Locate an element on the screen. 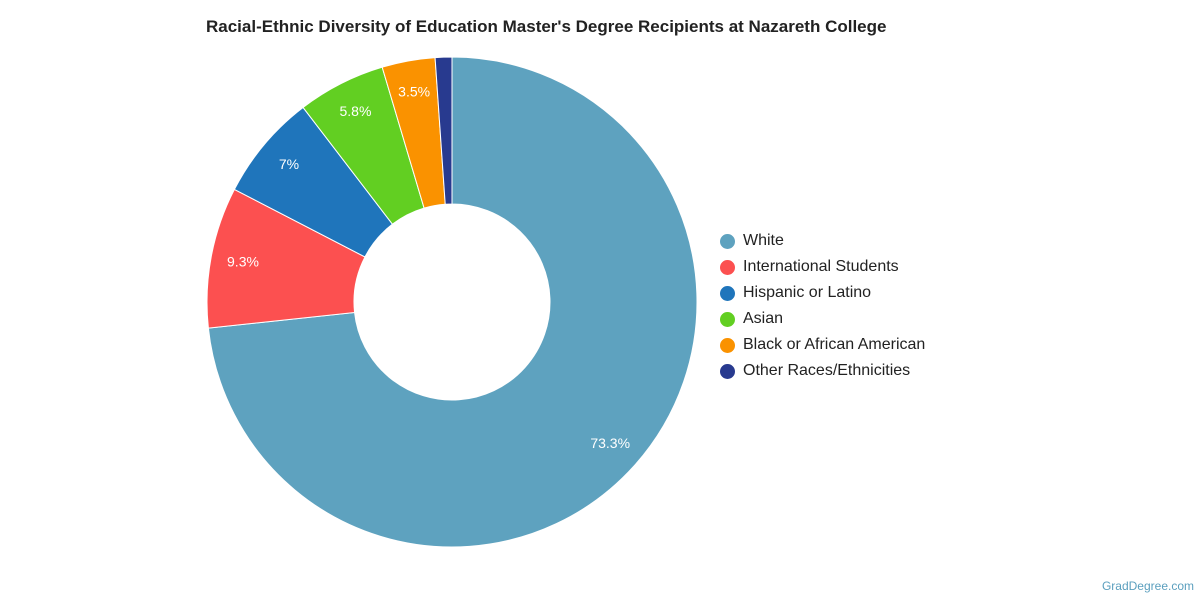  legend-label: Other Races/Ethnicities is located at coordinates (827, 370).